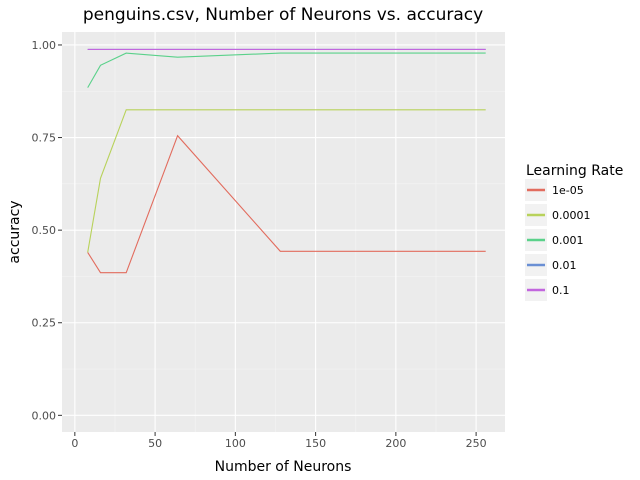 Image resolution: width=640 pixels, height=480 pixels. What do you see at coordinates (315, 443) in the screenshot?
I see `x-tick-label: 150` at bounding box center [315, 443].